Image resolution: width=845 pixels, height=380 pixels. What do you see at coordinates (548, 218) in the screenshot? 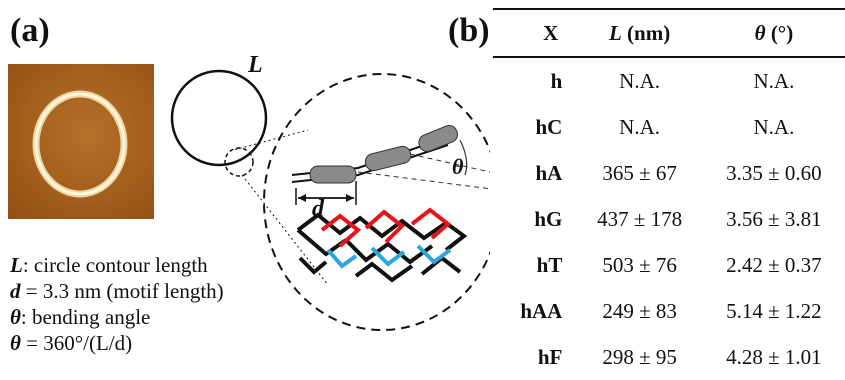
I see `row-label: hG` at bounding box center [548, 218].